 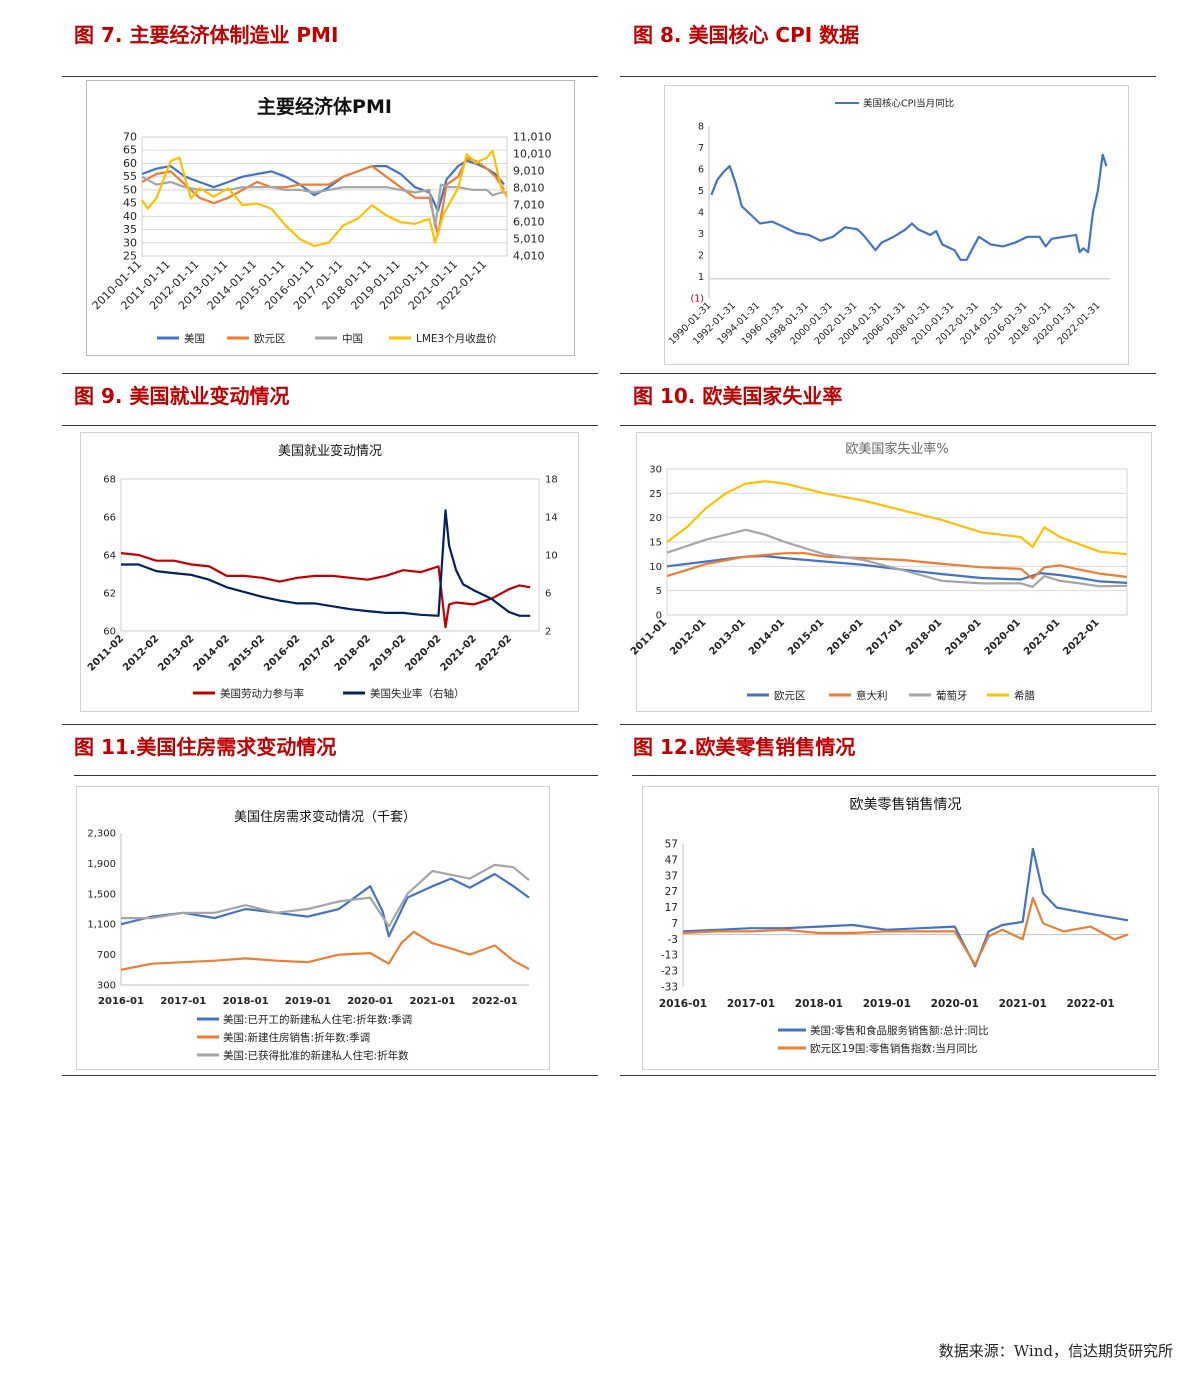 What do you see at coordinates (688, 637) in the screenshot?
I see `x-tick-label: 2012-01` at bounding box center [688, 637].